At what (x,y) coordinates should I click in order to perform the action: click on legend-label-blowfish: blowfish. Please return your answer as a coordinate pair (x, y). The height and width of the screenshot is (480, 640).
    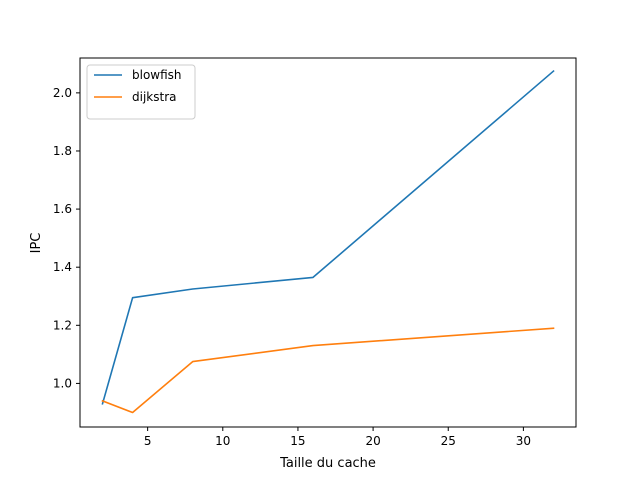
    Looking at the image, I should click on (157, 75).